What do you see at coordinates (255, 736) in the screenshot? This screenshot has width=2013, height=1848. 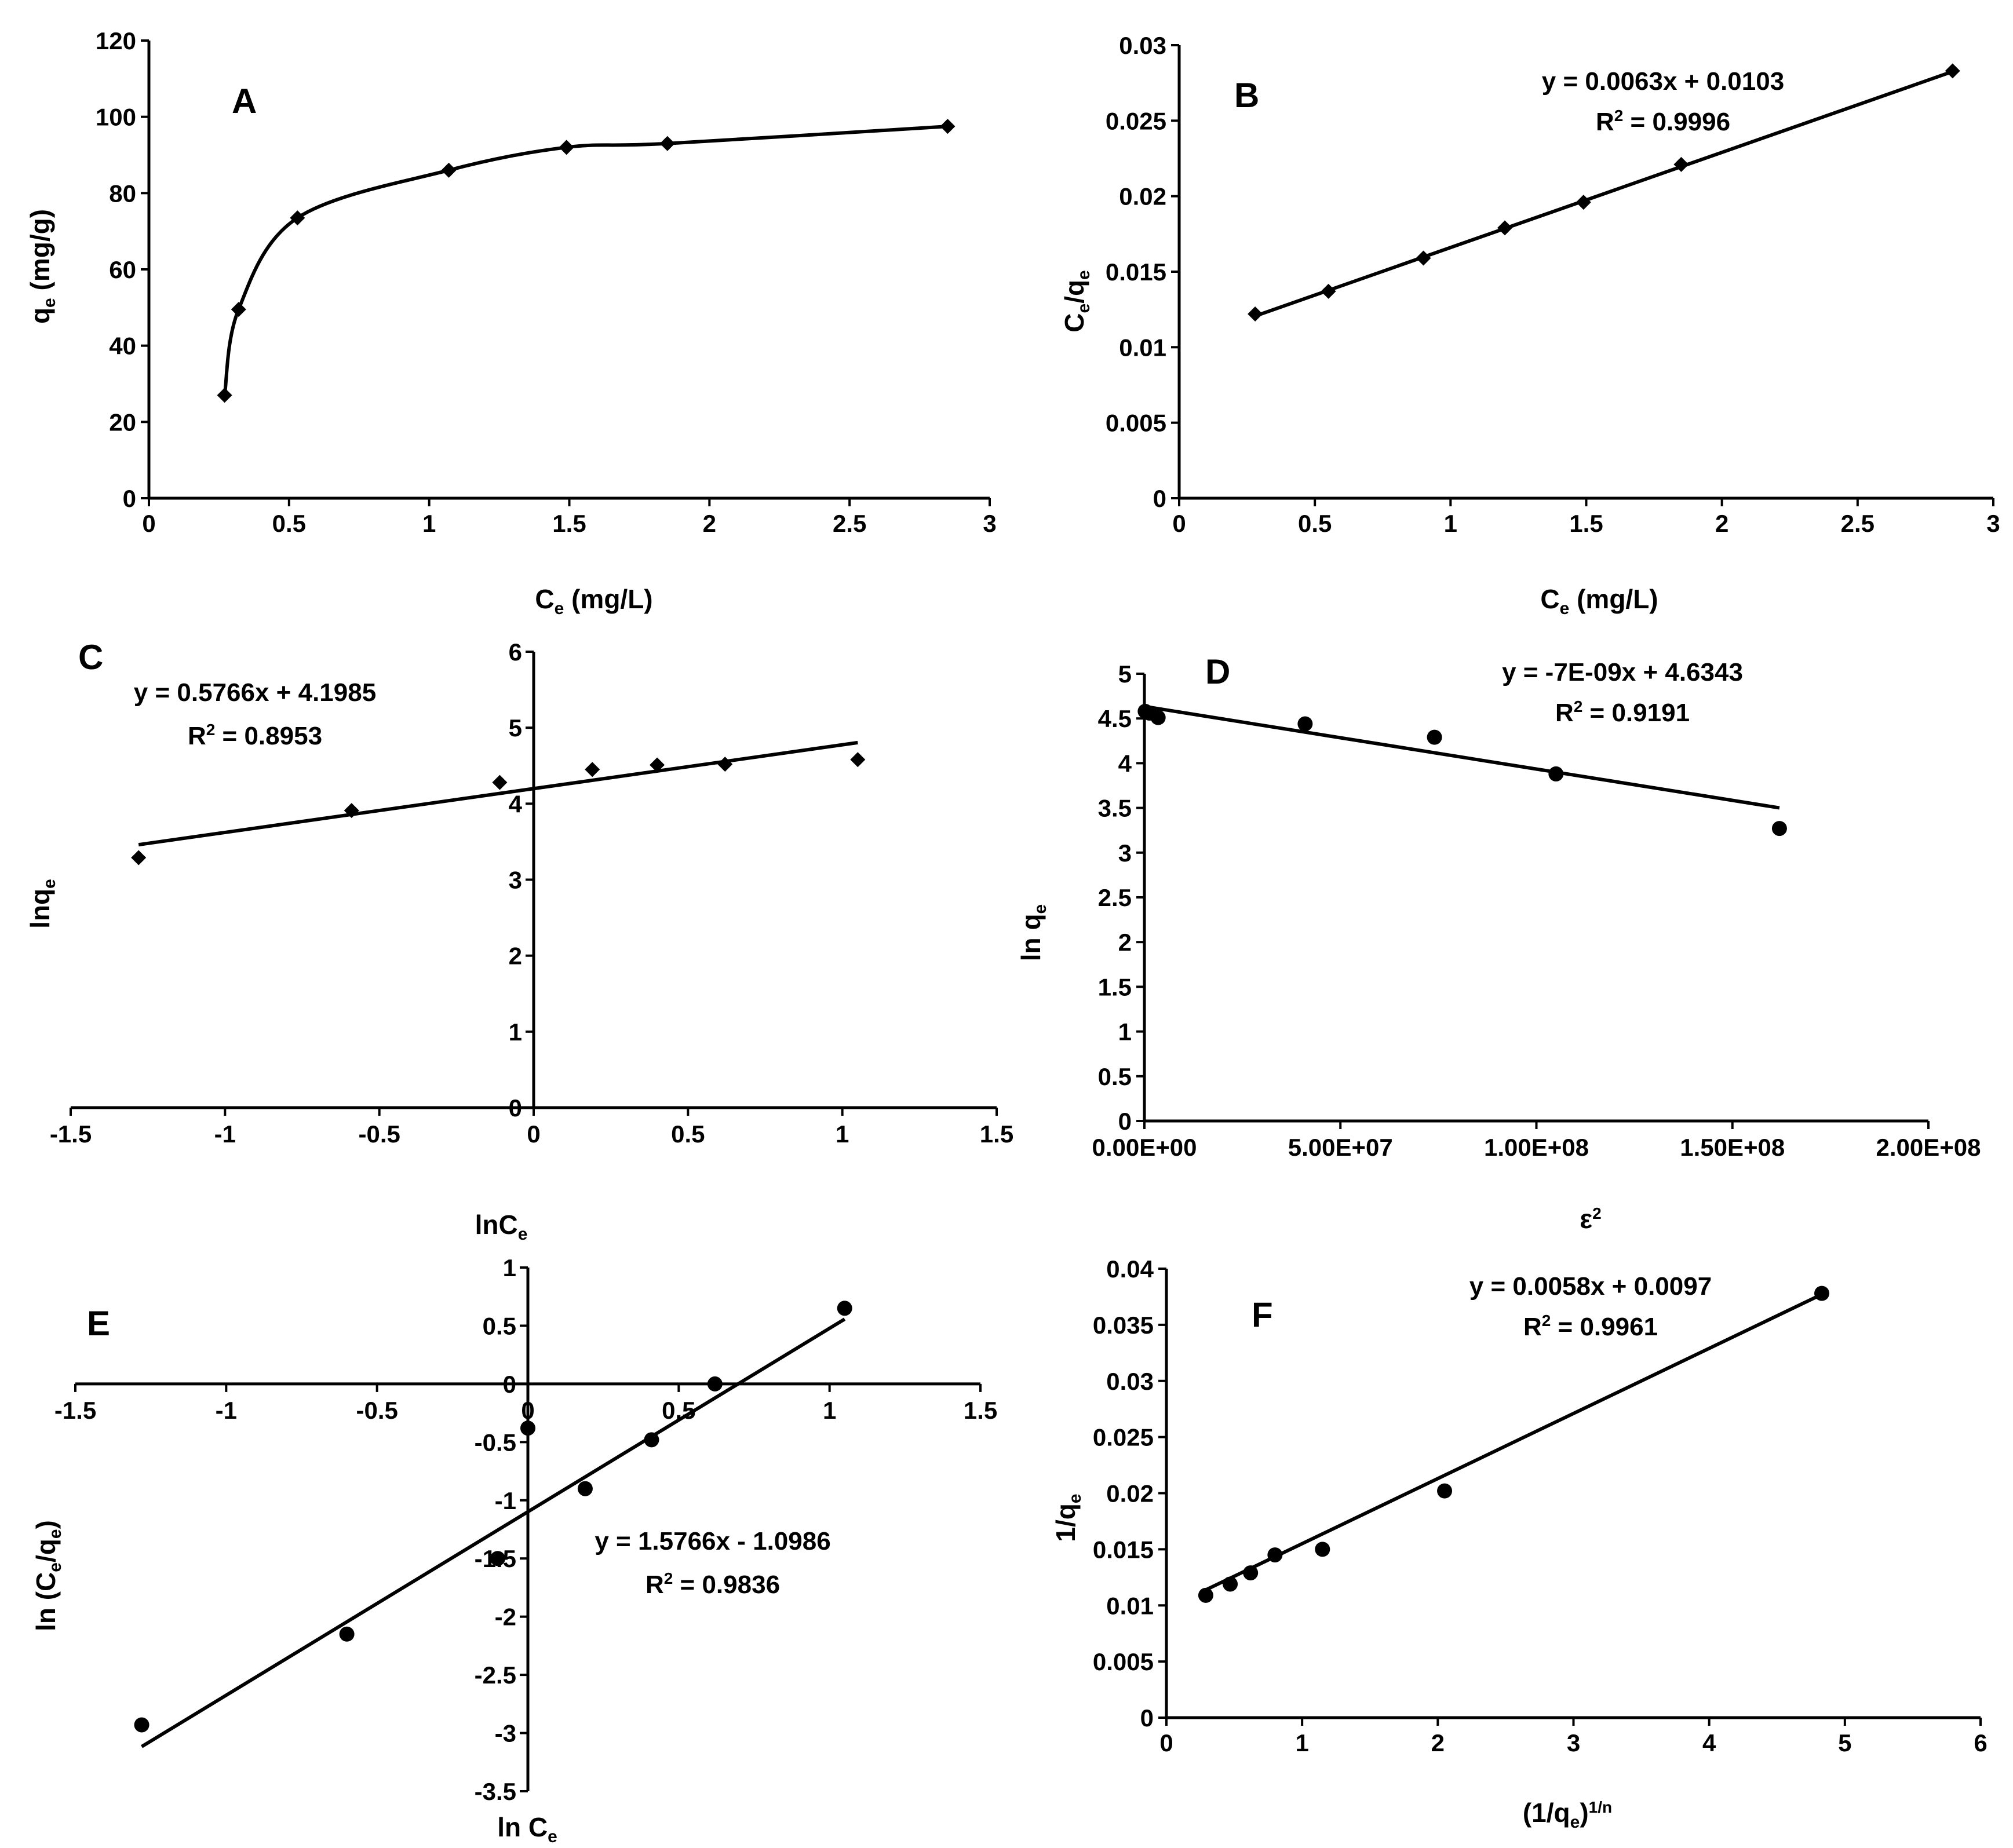 I see `panel-c-r2: R2 = 0.8953` at bounding box center [255, 736].